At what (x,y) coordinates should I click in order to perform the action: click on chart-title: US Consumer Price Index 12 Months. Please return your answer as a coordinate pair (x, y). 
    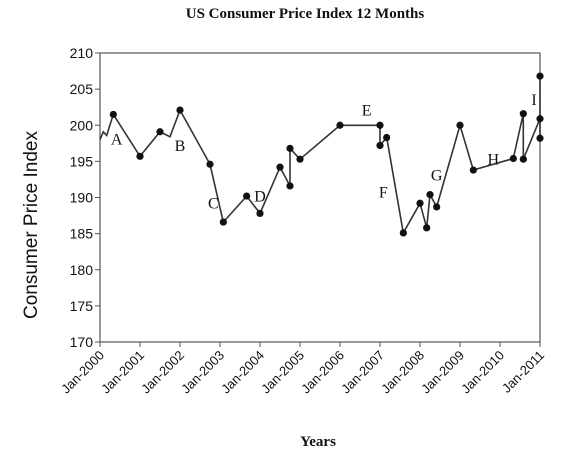
    Looking at the image, I should click on (305, 14).